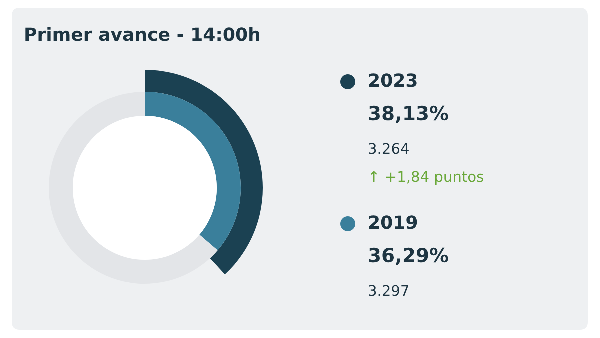  What do you see at coordinates (393, 223) in the screenshot?
I see `legend-label: 2019` at bounding box center [393, 223].